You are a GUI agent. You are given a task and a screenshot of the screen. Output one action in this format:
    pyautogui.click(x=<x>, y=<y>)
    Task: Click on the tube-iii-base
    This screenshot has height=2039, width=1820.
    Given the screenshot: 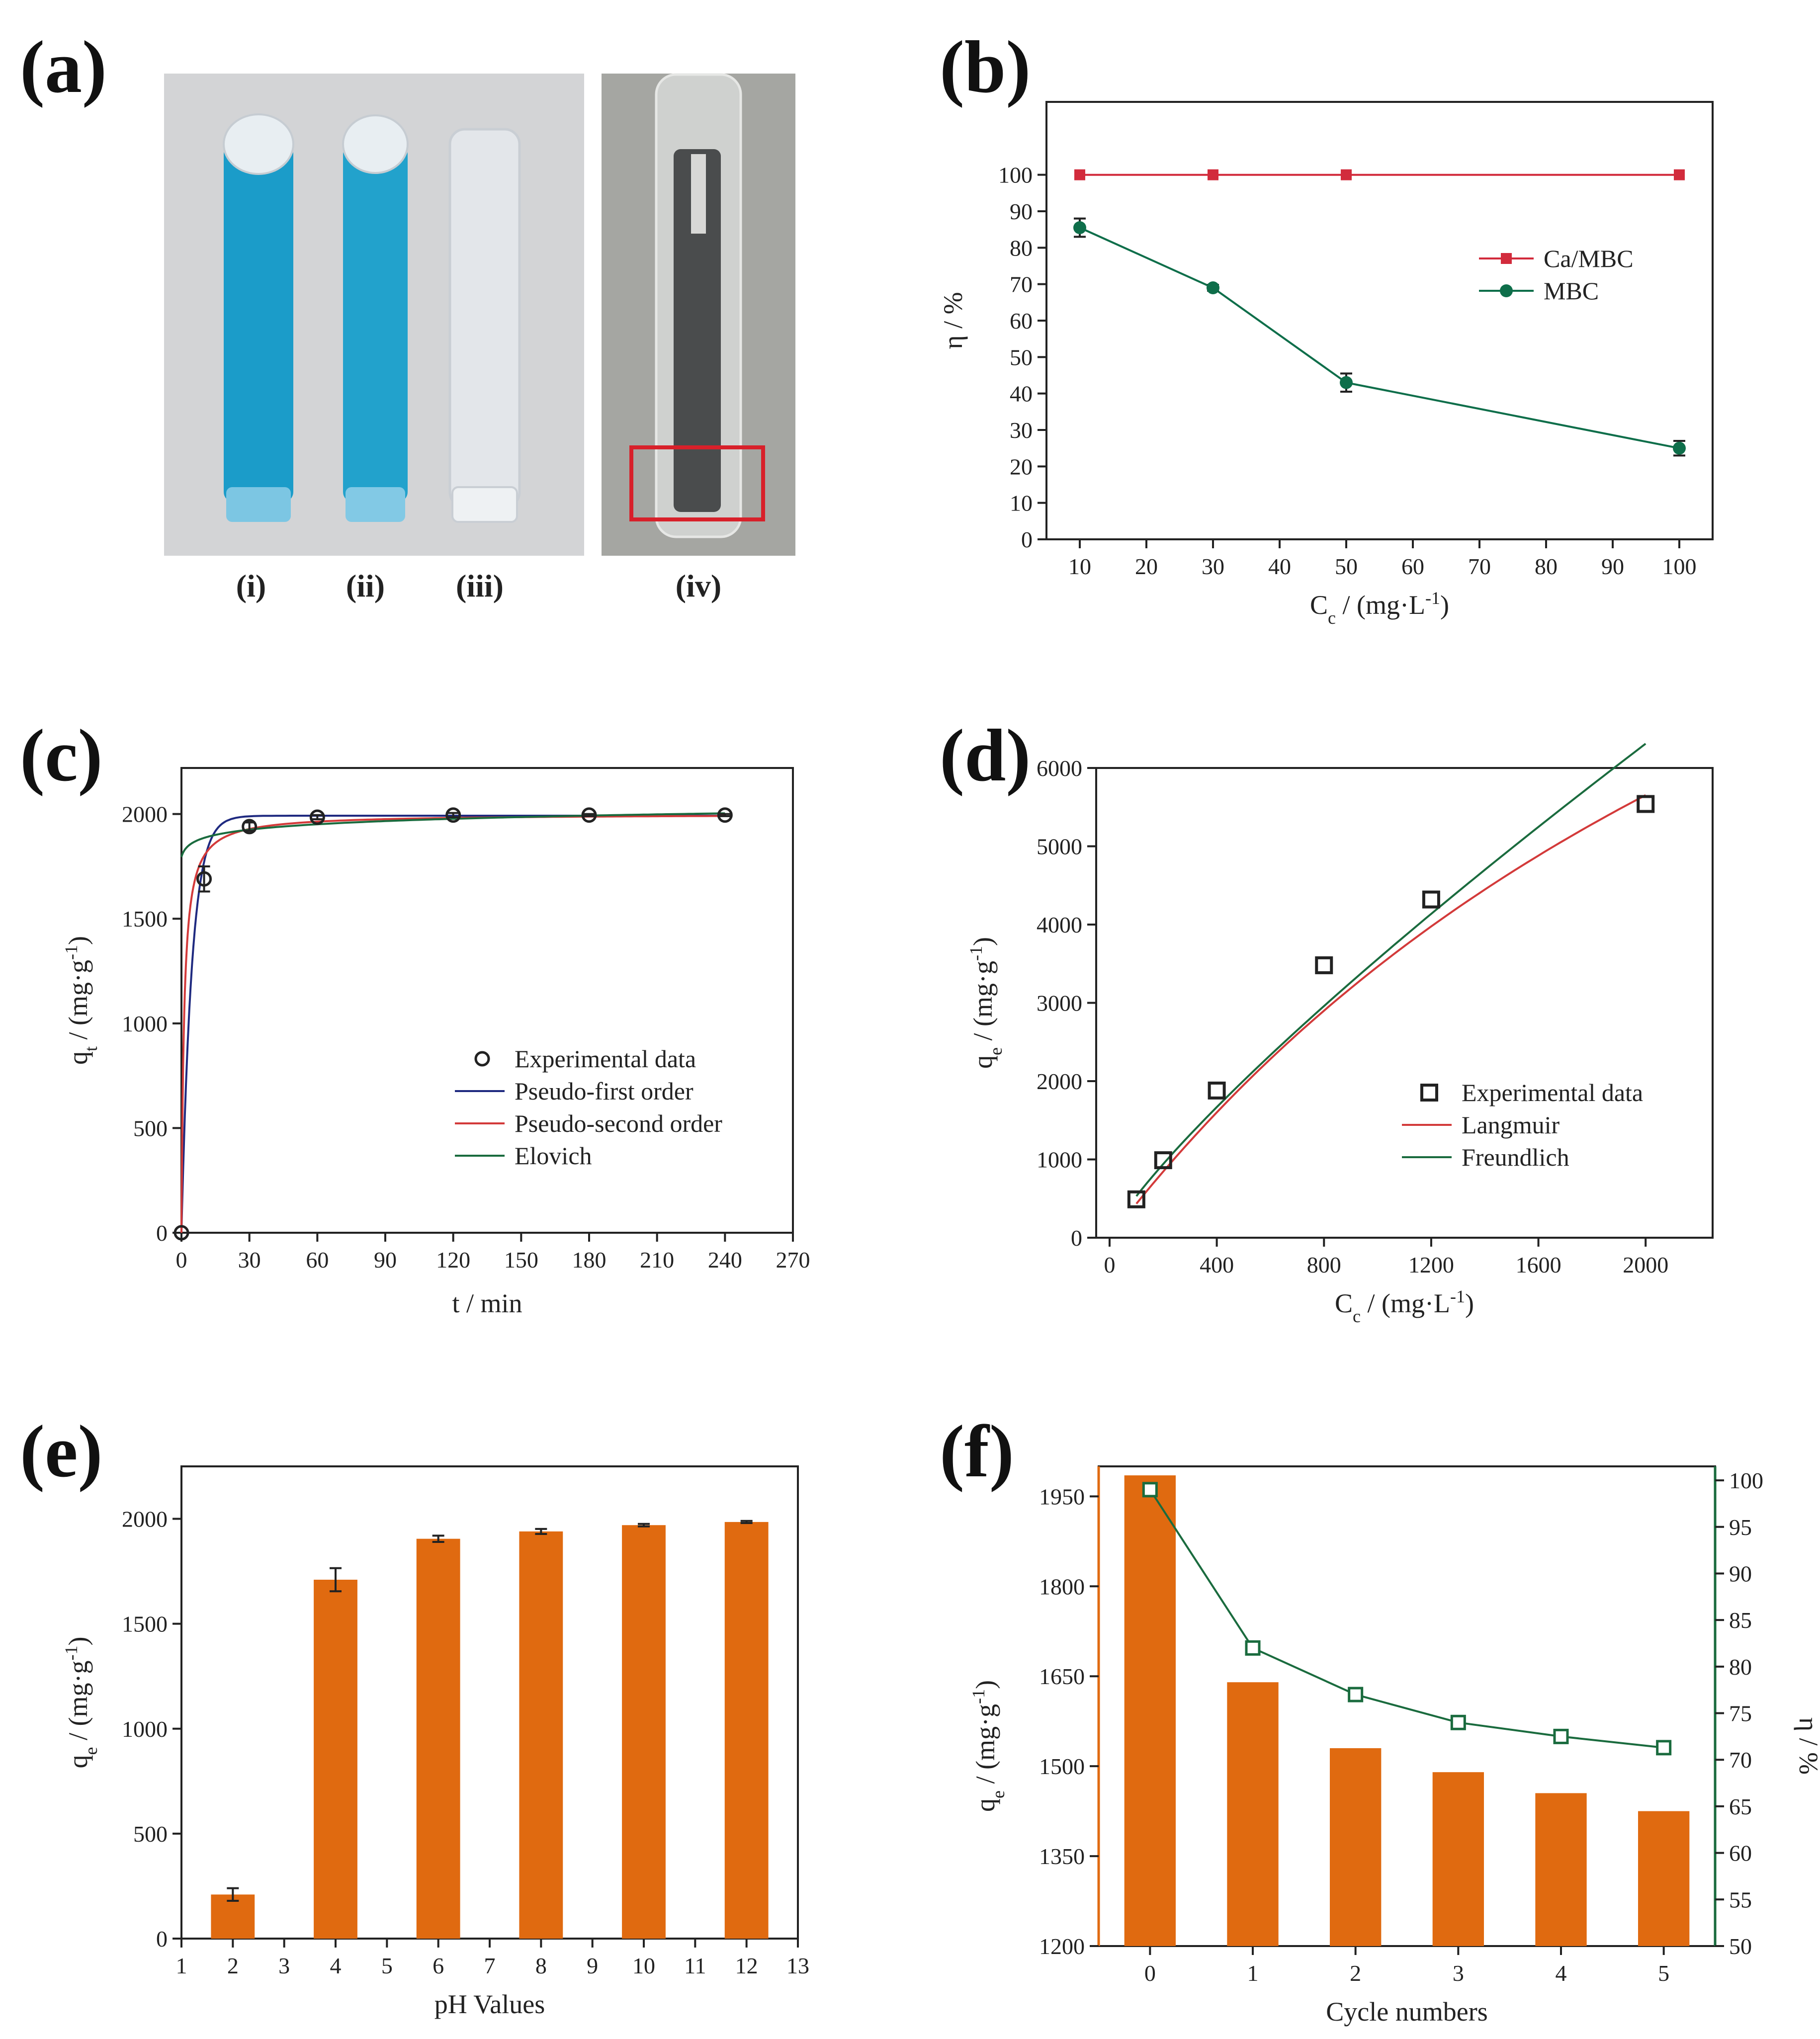 What is the action you would take?
    pyautogui.click(x=484, y=504)
    